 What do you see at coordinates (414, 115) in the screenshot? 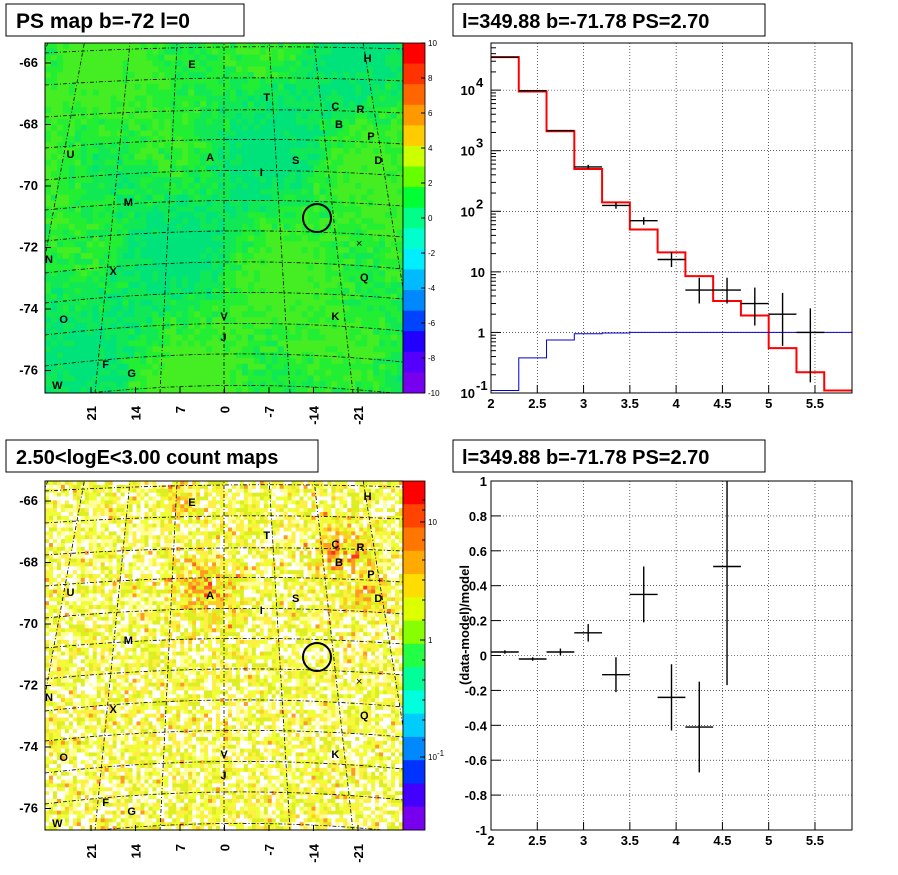
I see `colorbar-segment` at bounding box center [414, 115].